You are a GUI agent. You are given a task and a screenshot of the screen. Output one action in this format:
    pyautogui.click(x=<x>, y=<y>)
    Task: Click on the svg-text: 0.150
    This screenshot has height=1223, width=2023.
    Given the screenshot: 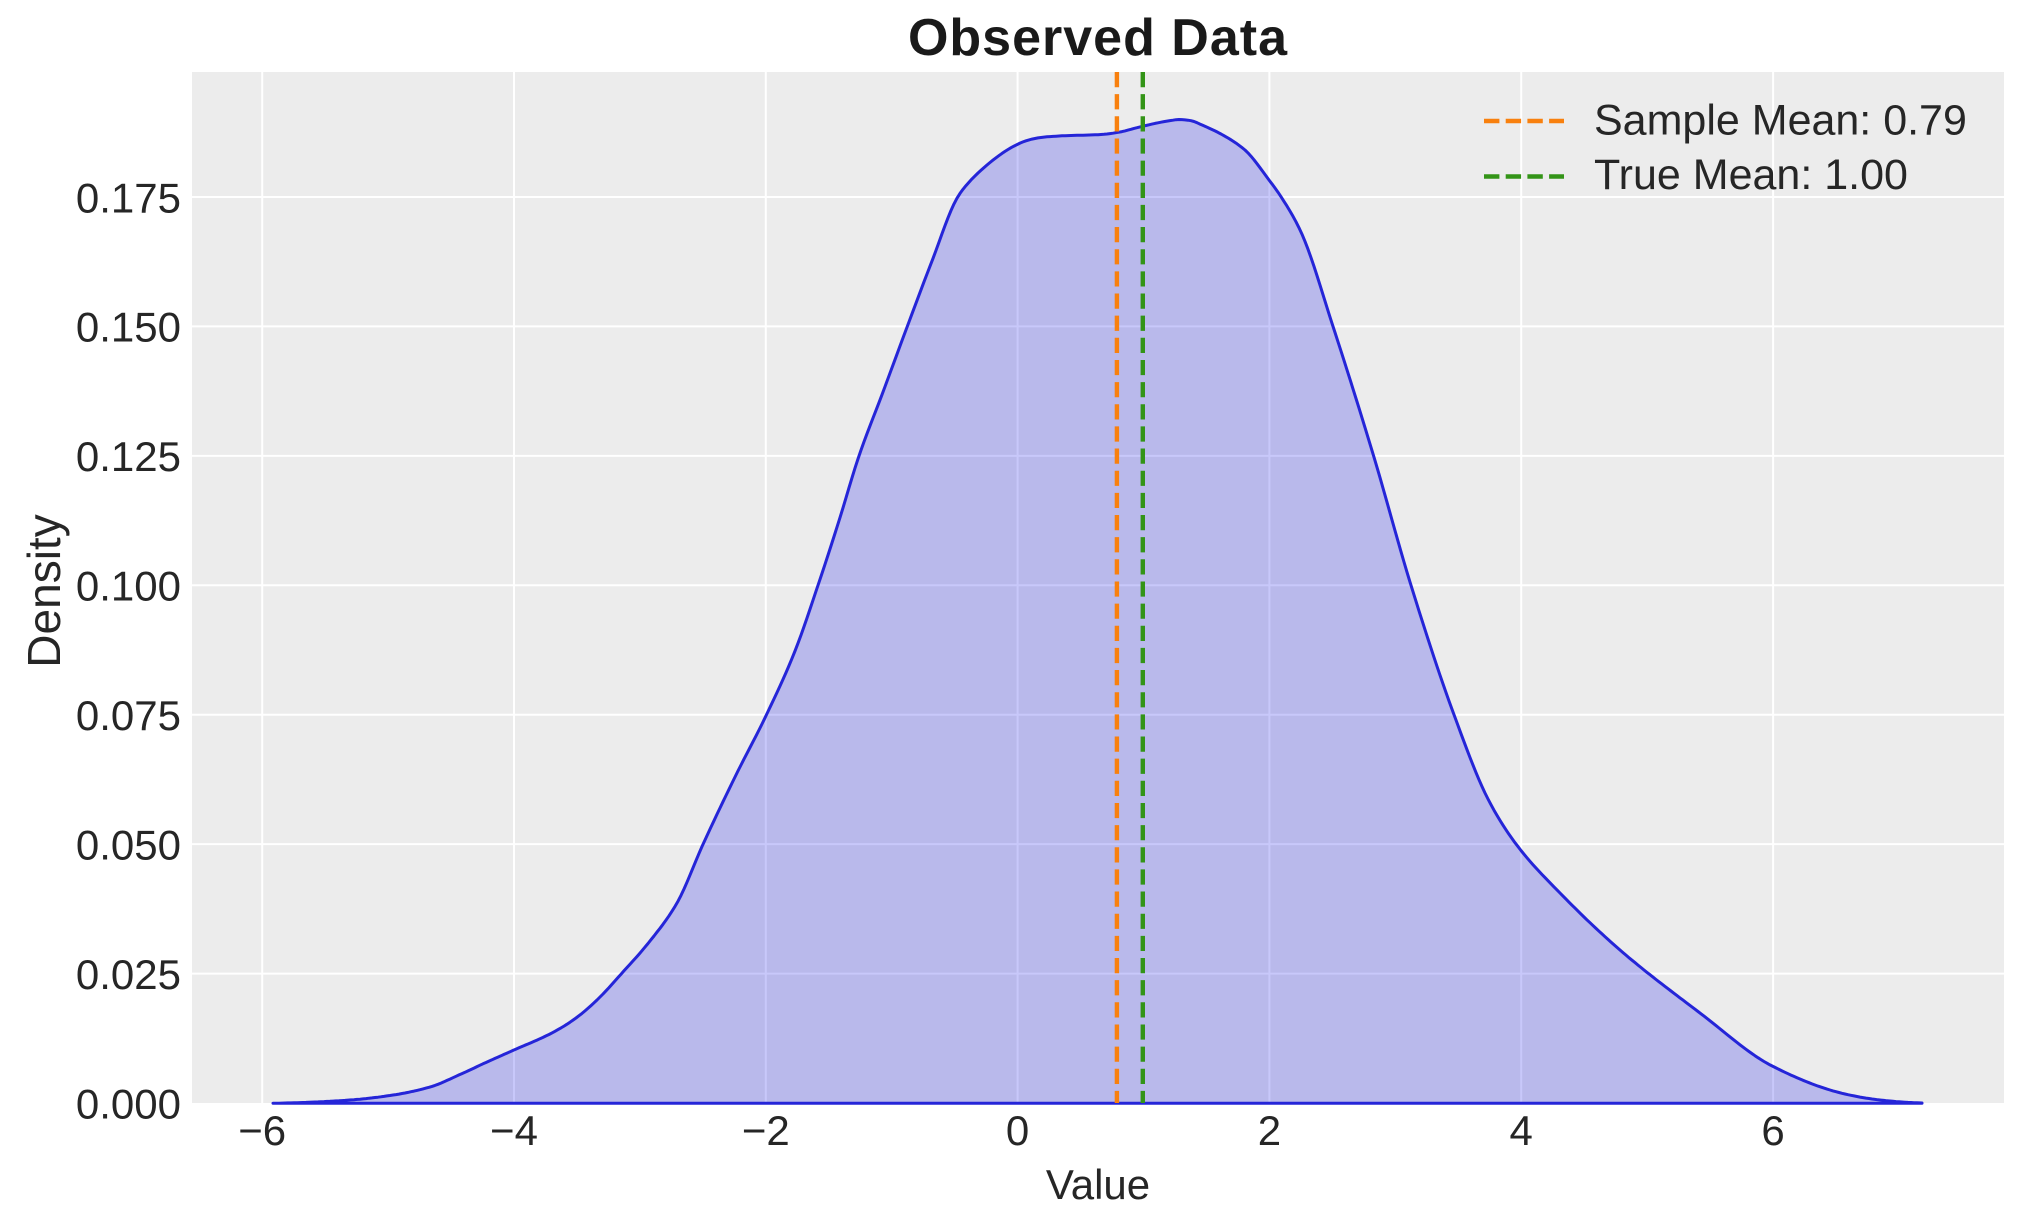 What is the action you would take?
    pyautogui.click(x=128, y=327)
    